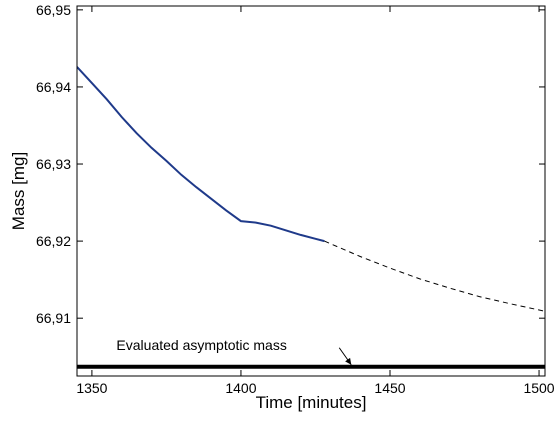  Describe the element at coordinates (201, 345) in the screenshot. I see `annotation-text: Evaluated asymptotic mass` at that location.